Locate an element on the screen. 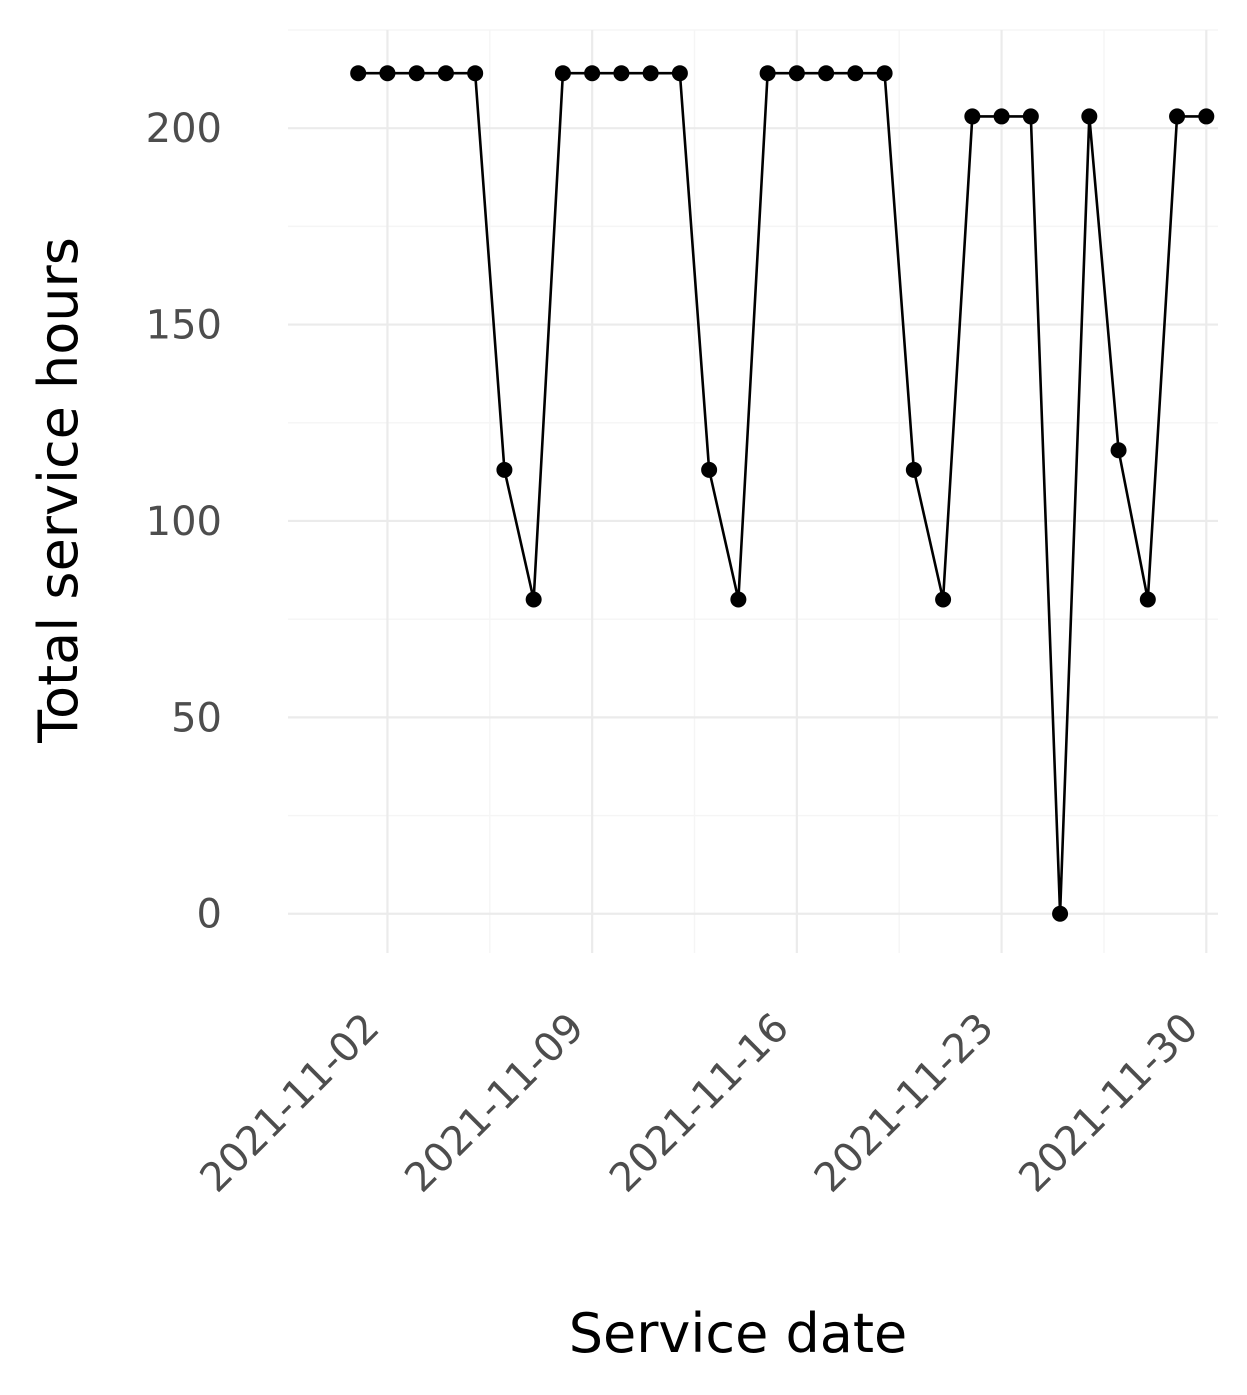 The image size is (1247, 1395). x-tick-label: 2021-11-16 is located at coordinates (699, 1103).